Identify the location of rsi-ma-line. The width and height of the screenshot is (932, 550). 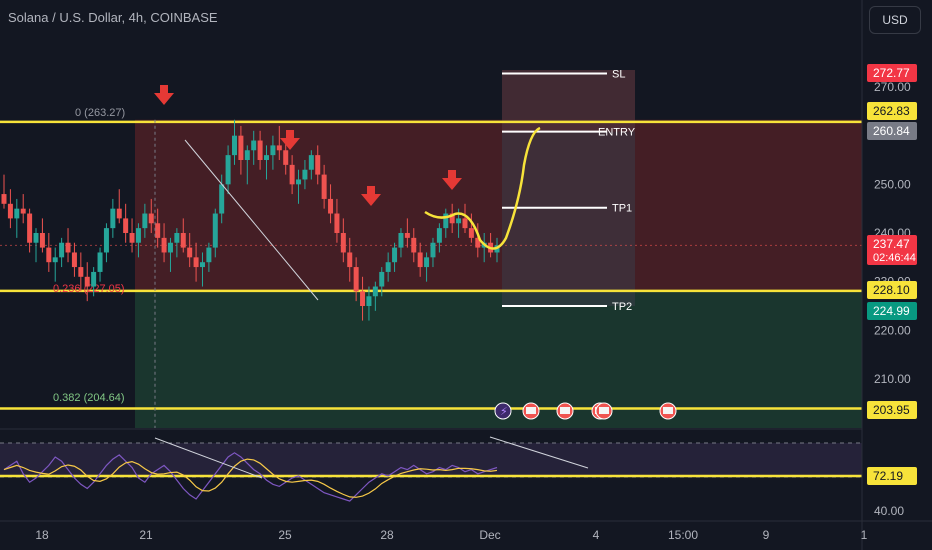
(250, 478).